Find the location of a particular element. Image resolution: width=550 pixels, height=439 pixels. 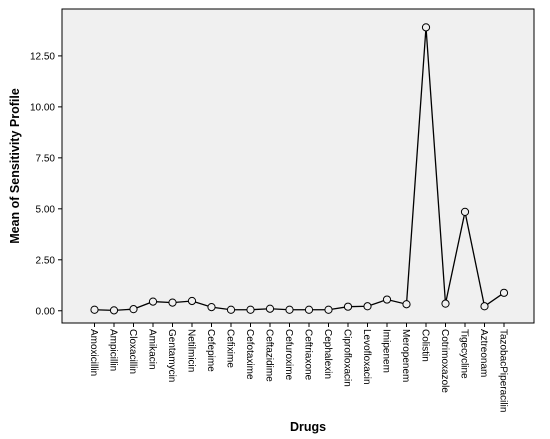

y-tick-label: 10.00 is located at coordinates (42, 107).